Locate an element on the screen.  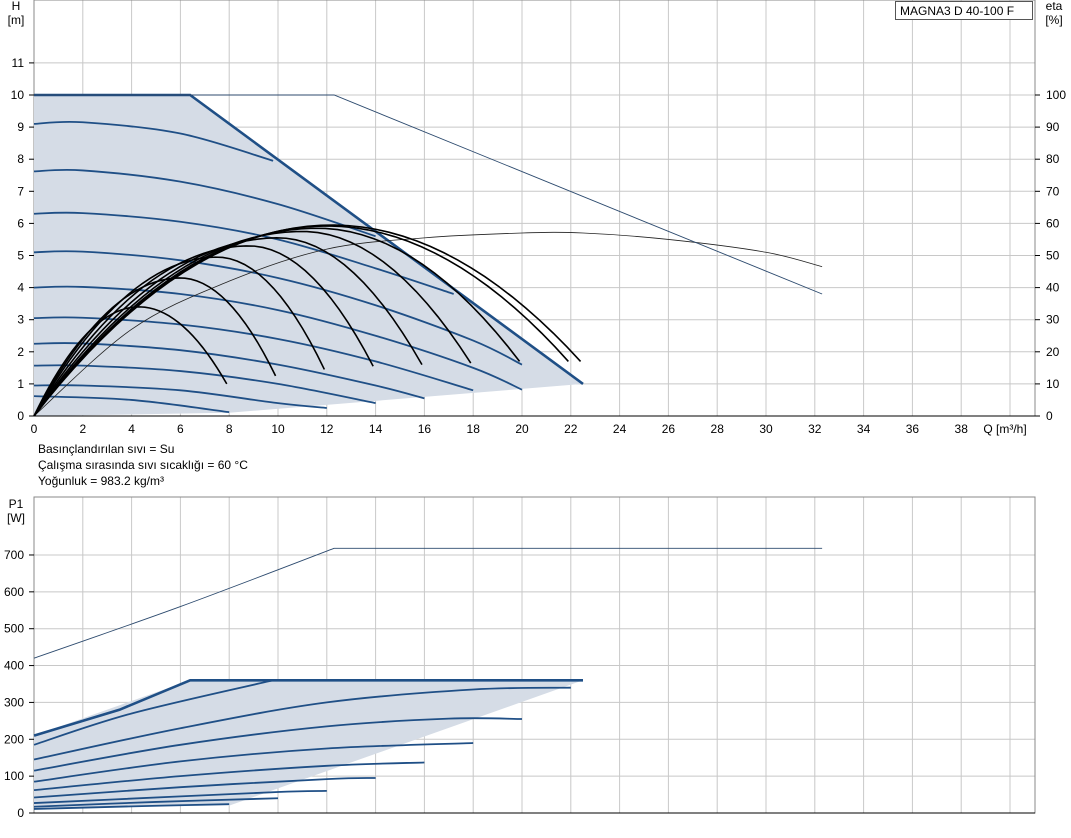
y-tick-label: 2 is located at coordinates (20, 352).